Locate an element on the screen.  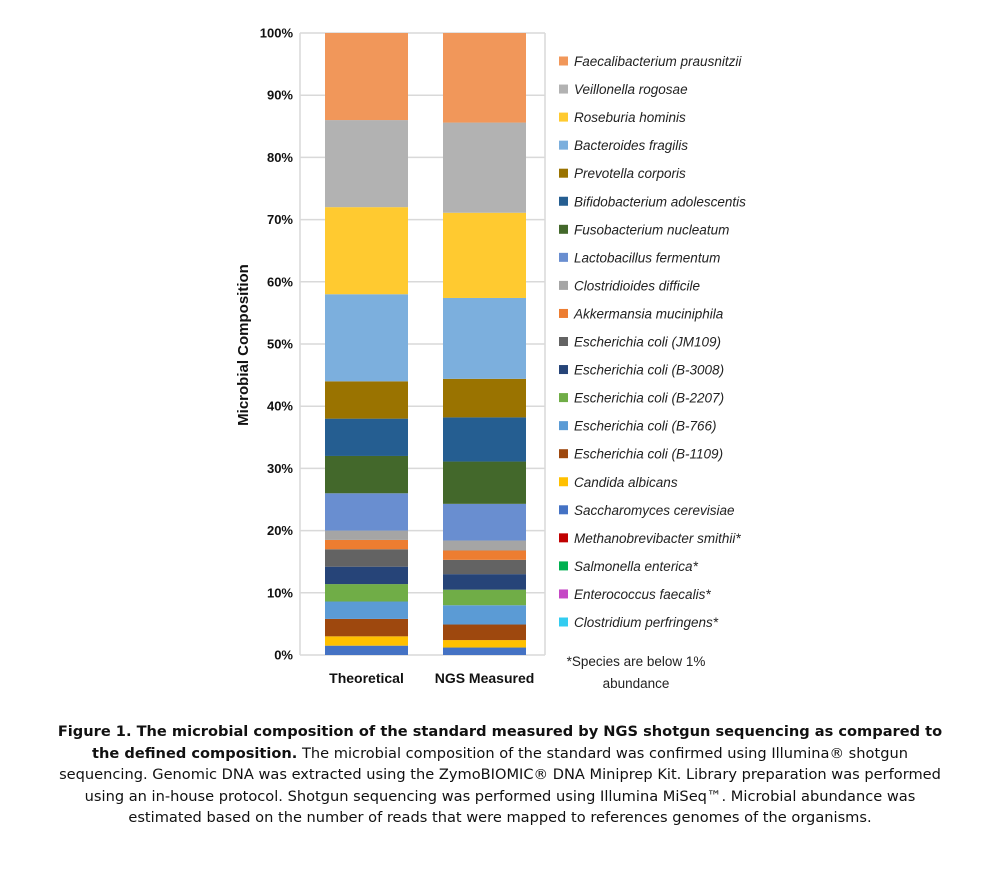
legend-label: Escherichia coli (B-766) is located at coordinates (645, 426).